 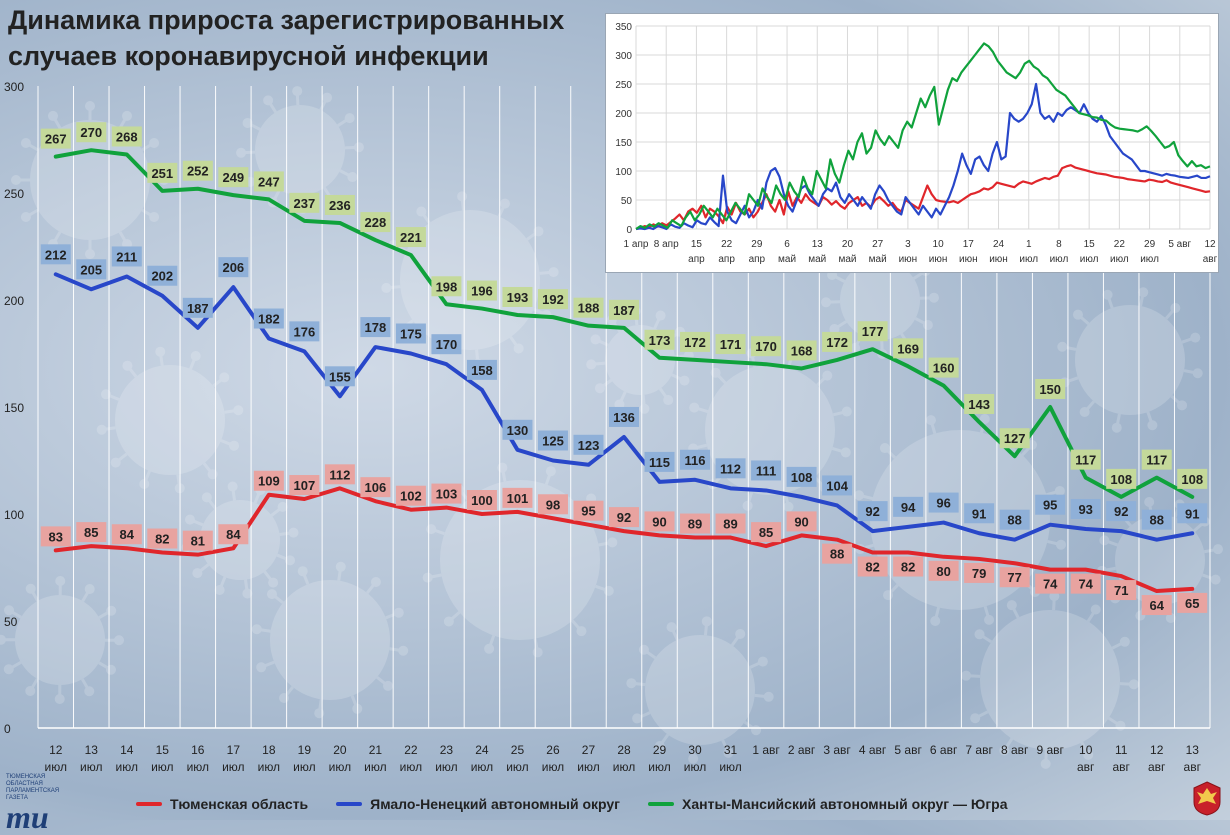 I want to click on data-label-text: 92, so click(x=872, y=511).